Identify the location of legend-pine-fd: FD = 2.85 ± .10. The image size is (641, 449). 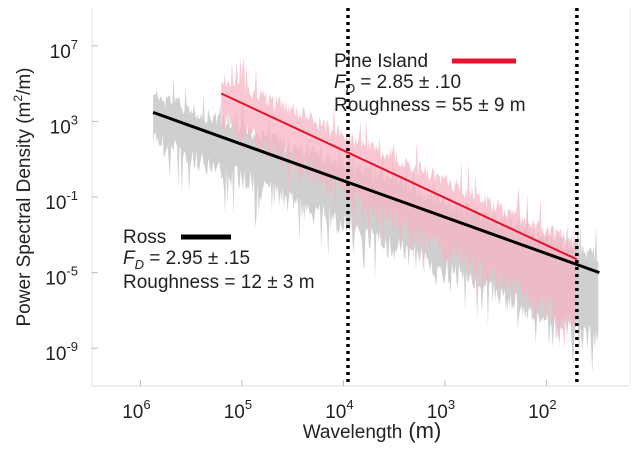
(397, 84).